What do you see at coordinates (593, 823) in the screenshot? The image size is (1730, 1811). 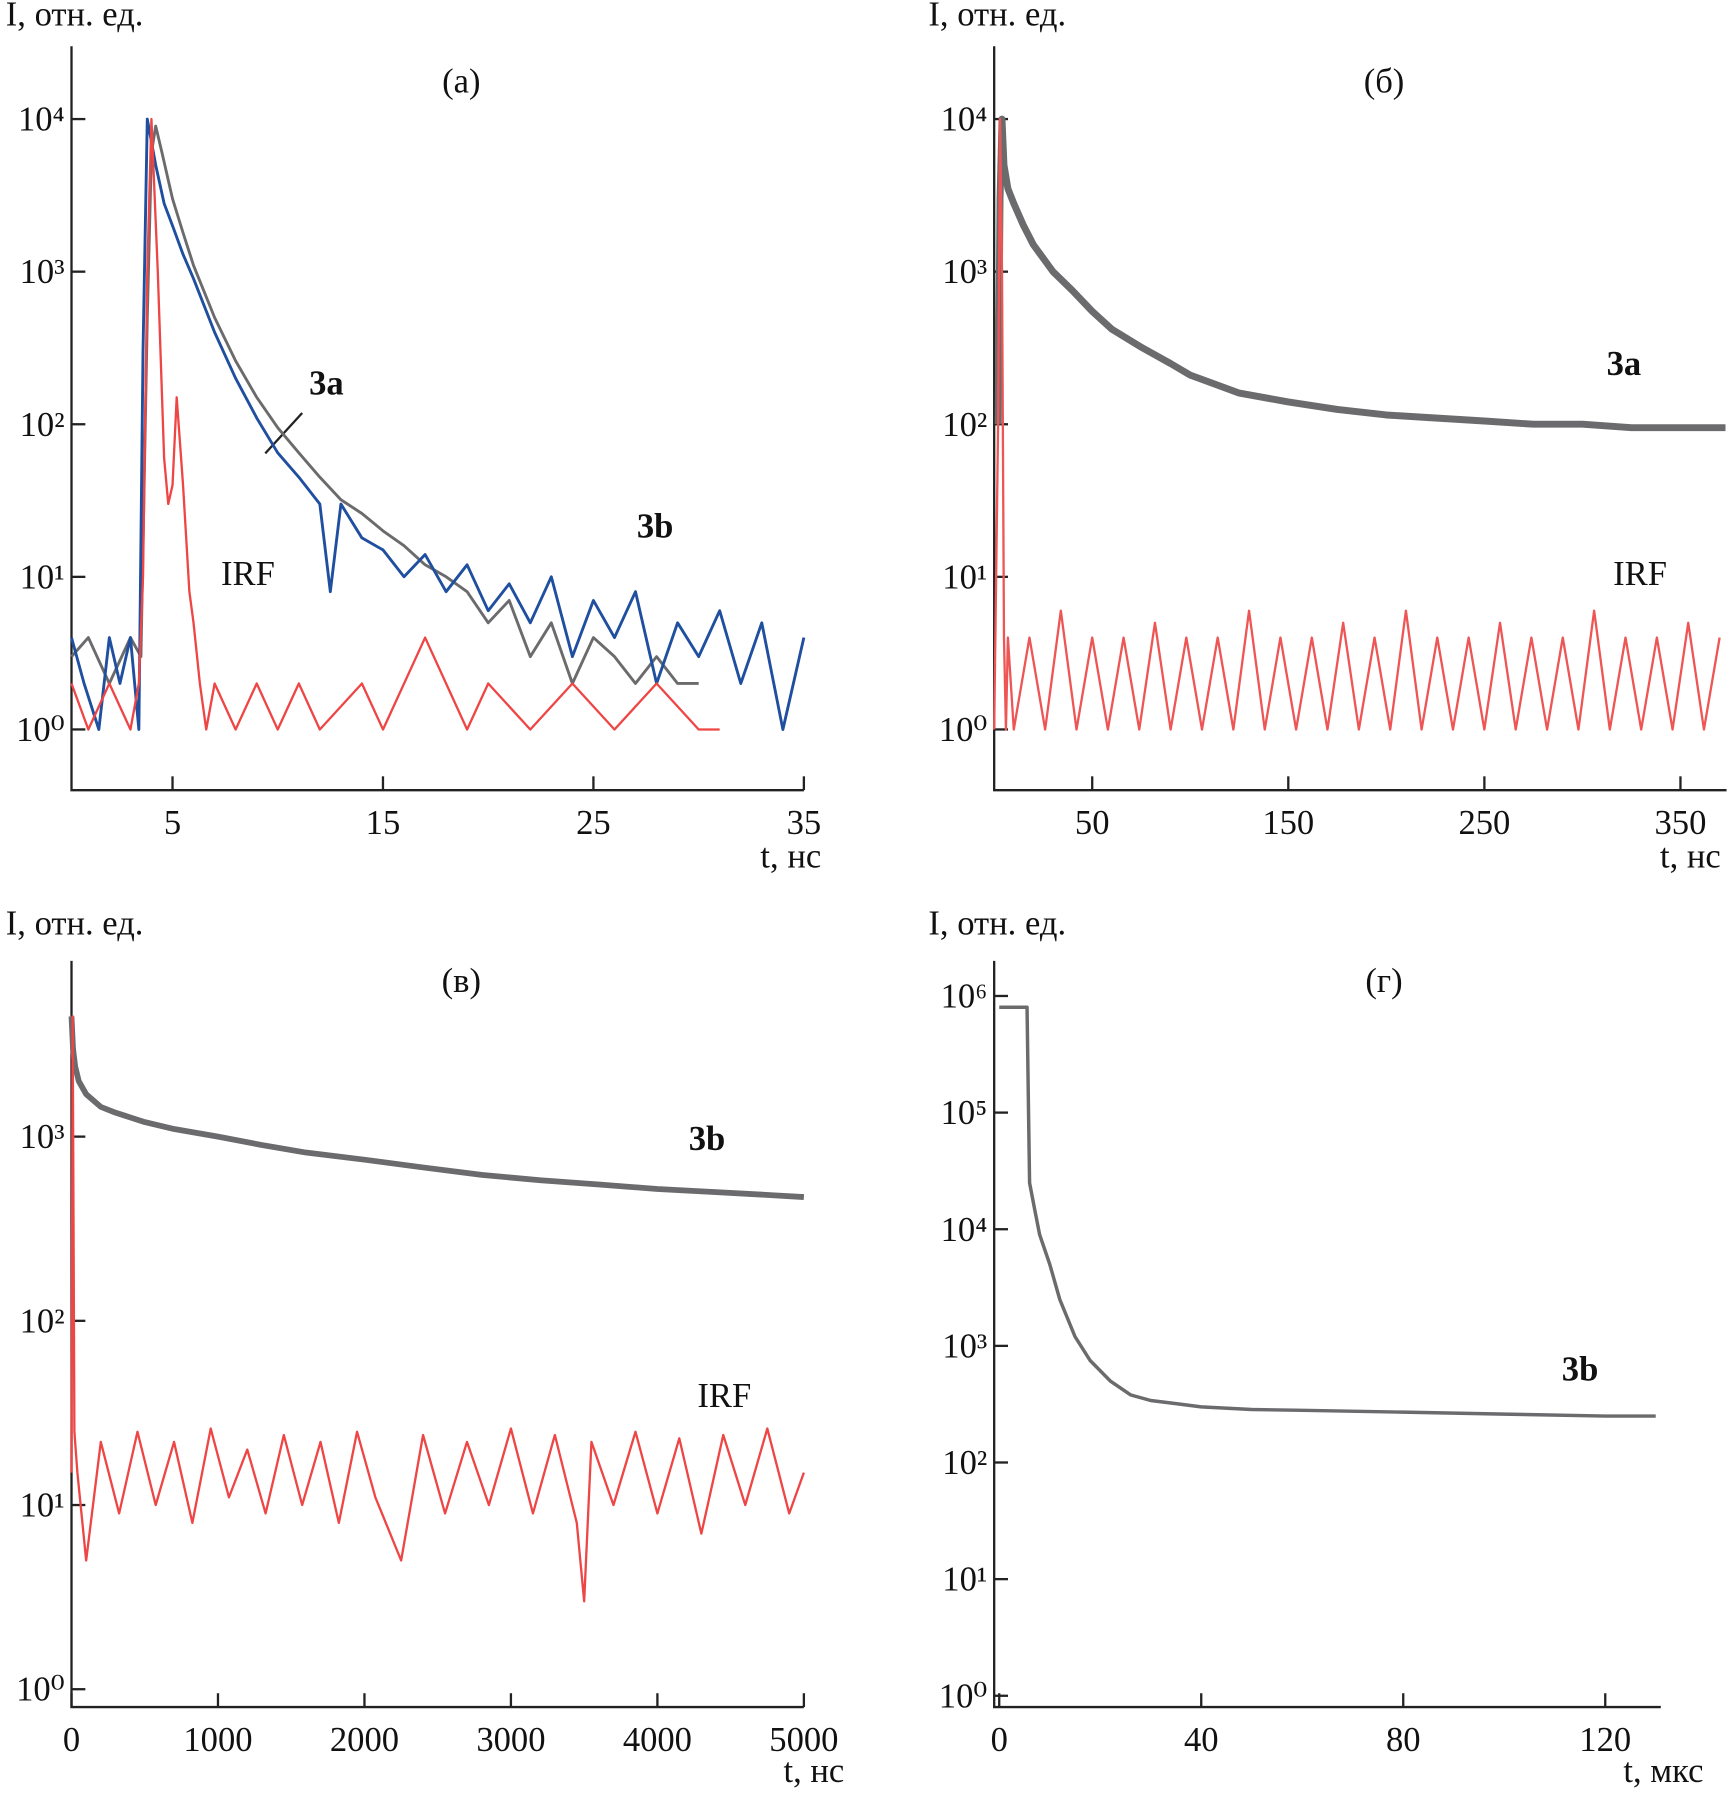 I see `x-tick-label: 25` at bounding box center [593, 823].